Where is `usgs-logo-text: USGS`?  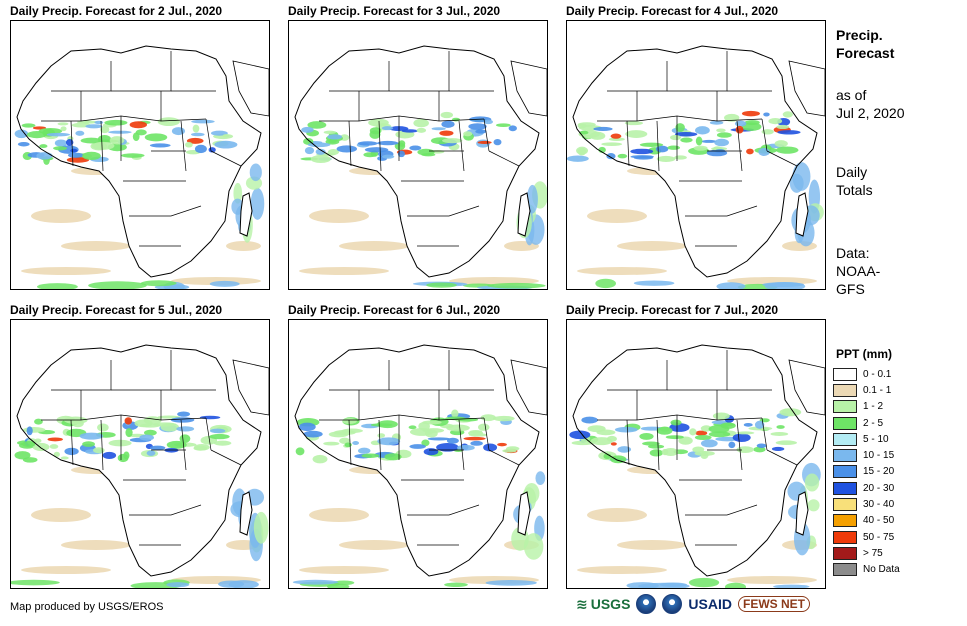 usgs-logo-text: USGS is located at coordinates (610, 604).